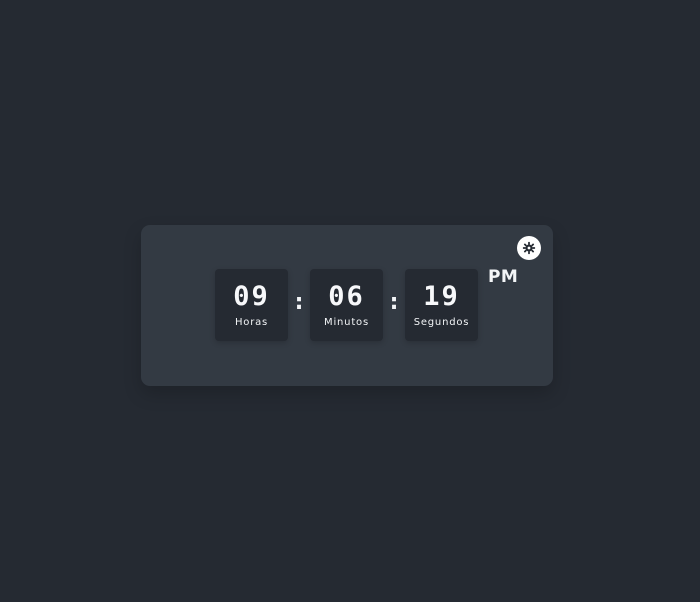  I want to click on theme-toggle-button, so click(529, 248).